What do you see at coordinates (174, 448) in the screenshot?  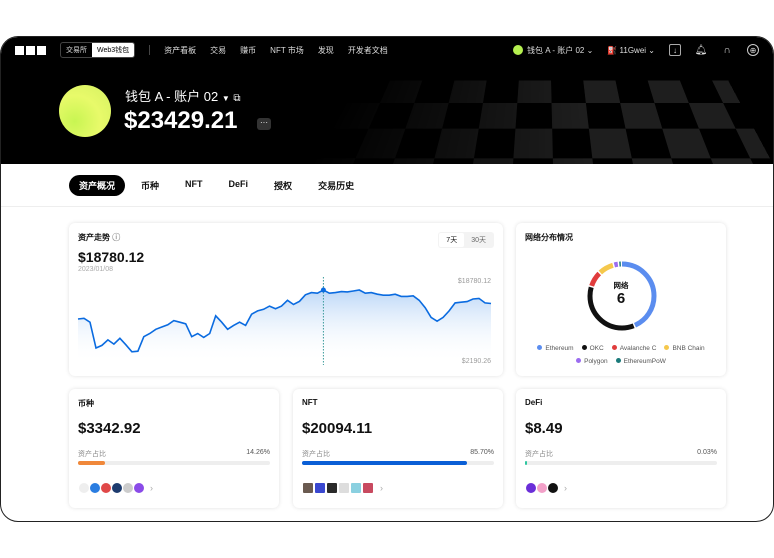 I see `tokens-card: 币种 $3342.92 资产占比 14.26% ›` at bounding box center [174, 448].